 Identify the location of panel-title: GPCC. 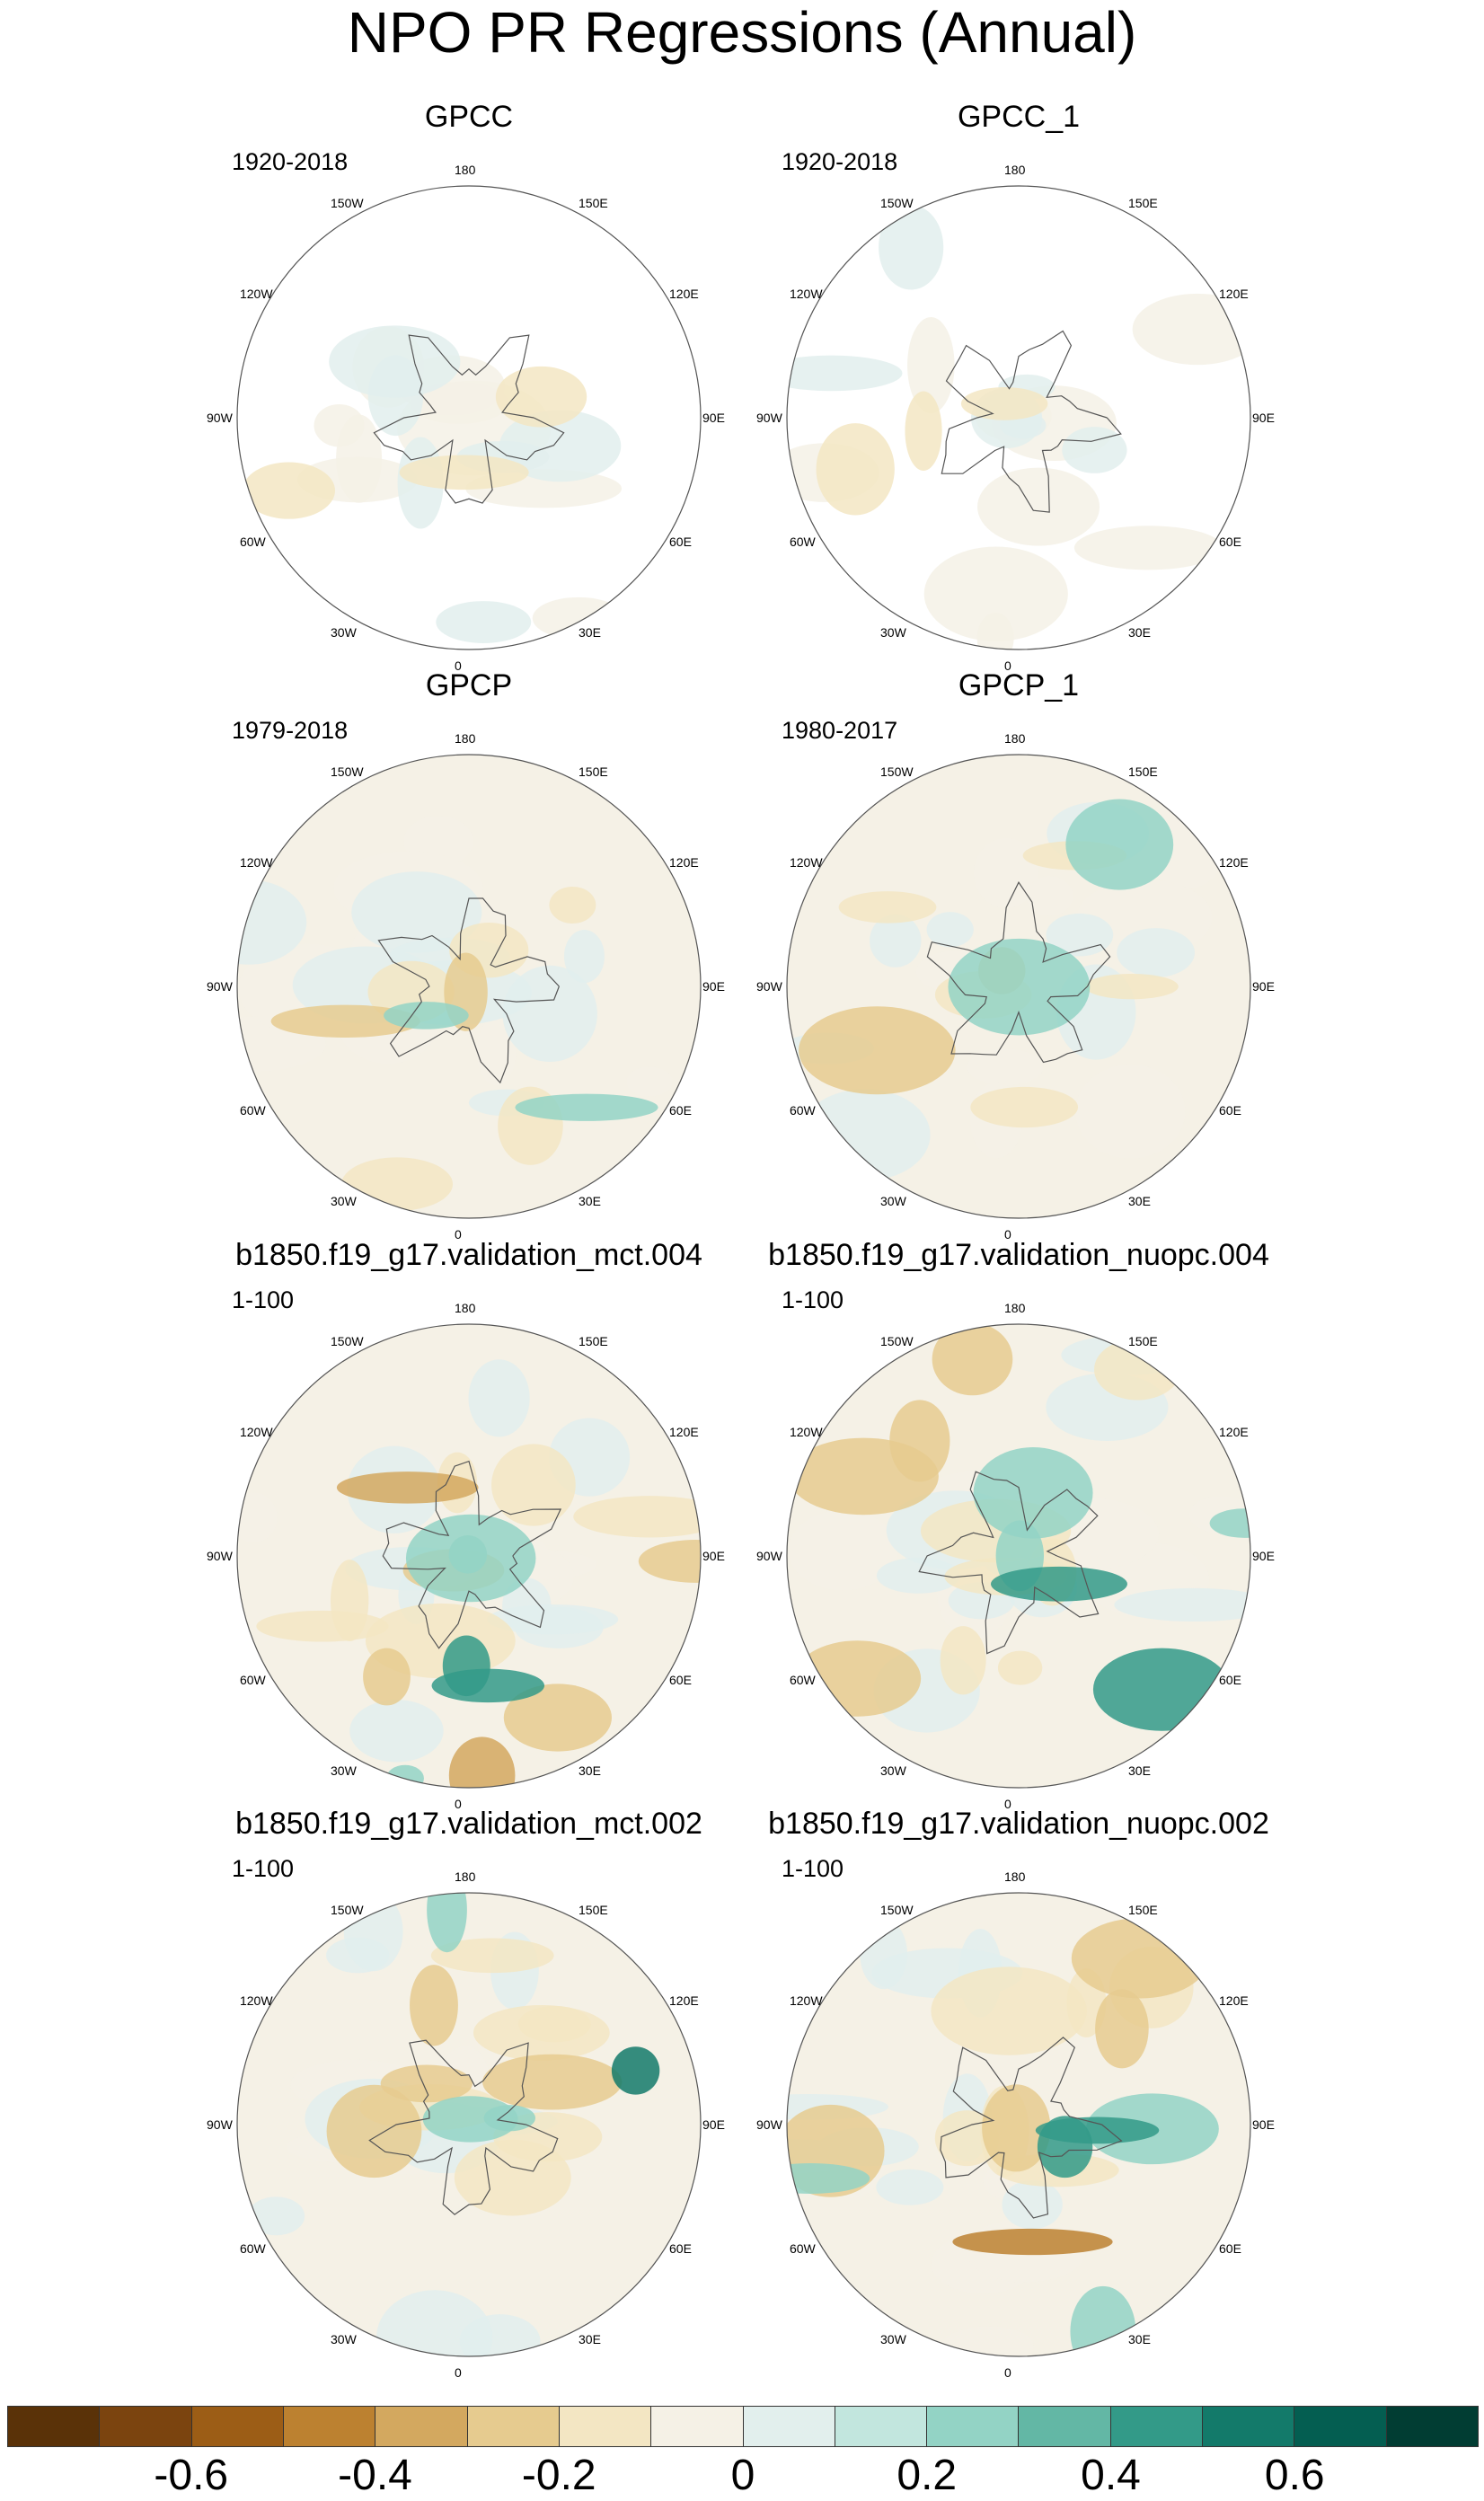
(469, 117).